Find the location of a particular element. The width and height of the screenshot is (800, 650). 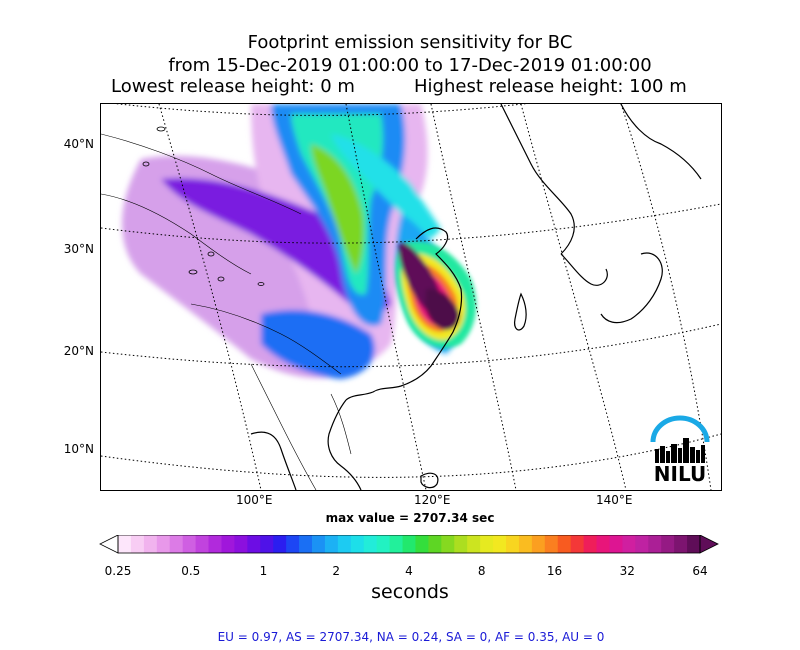

colorbar-cells is located at coordinates (409, 544).